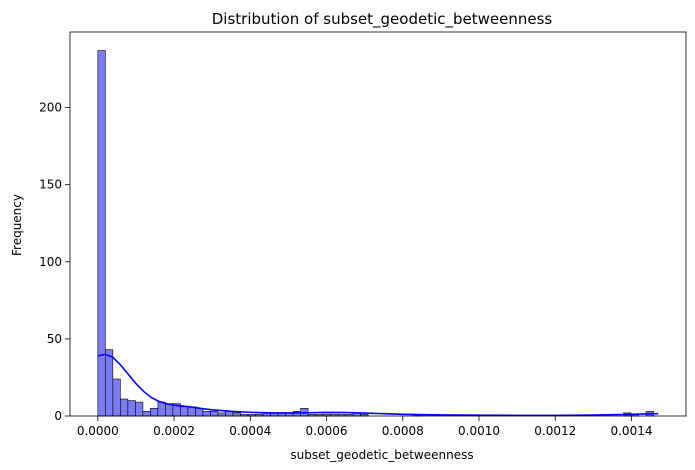  Describe the element at coordinates (50, 185) in the screenshot. I see `y-tick-label: 150` at that location.